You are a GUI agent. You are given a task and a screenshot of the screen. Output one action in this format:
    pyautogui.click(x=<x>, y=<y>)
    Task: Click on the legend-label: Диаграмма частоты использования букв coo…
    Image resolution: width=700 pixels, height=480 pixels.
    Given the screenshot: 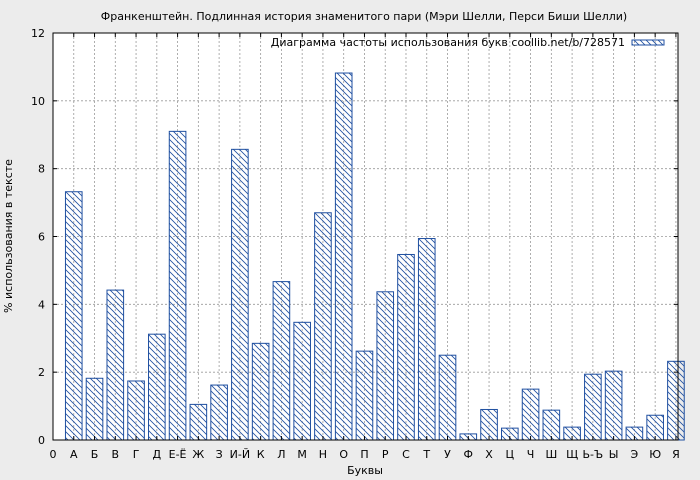 What is the action you would take?
    pyautogui.click(x=448, y=42)
    